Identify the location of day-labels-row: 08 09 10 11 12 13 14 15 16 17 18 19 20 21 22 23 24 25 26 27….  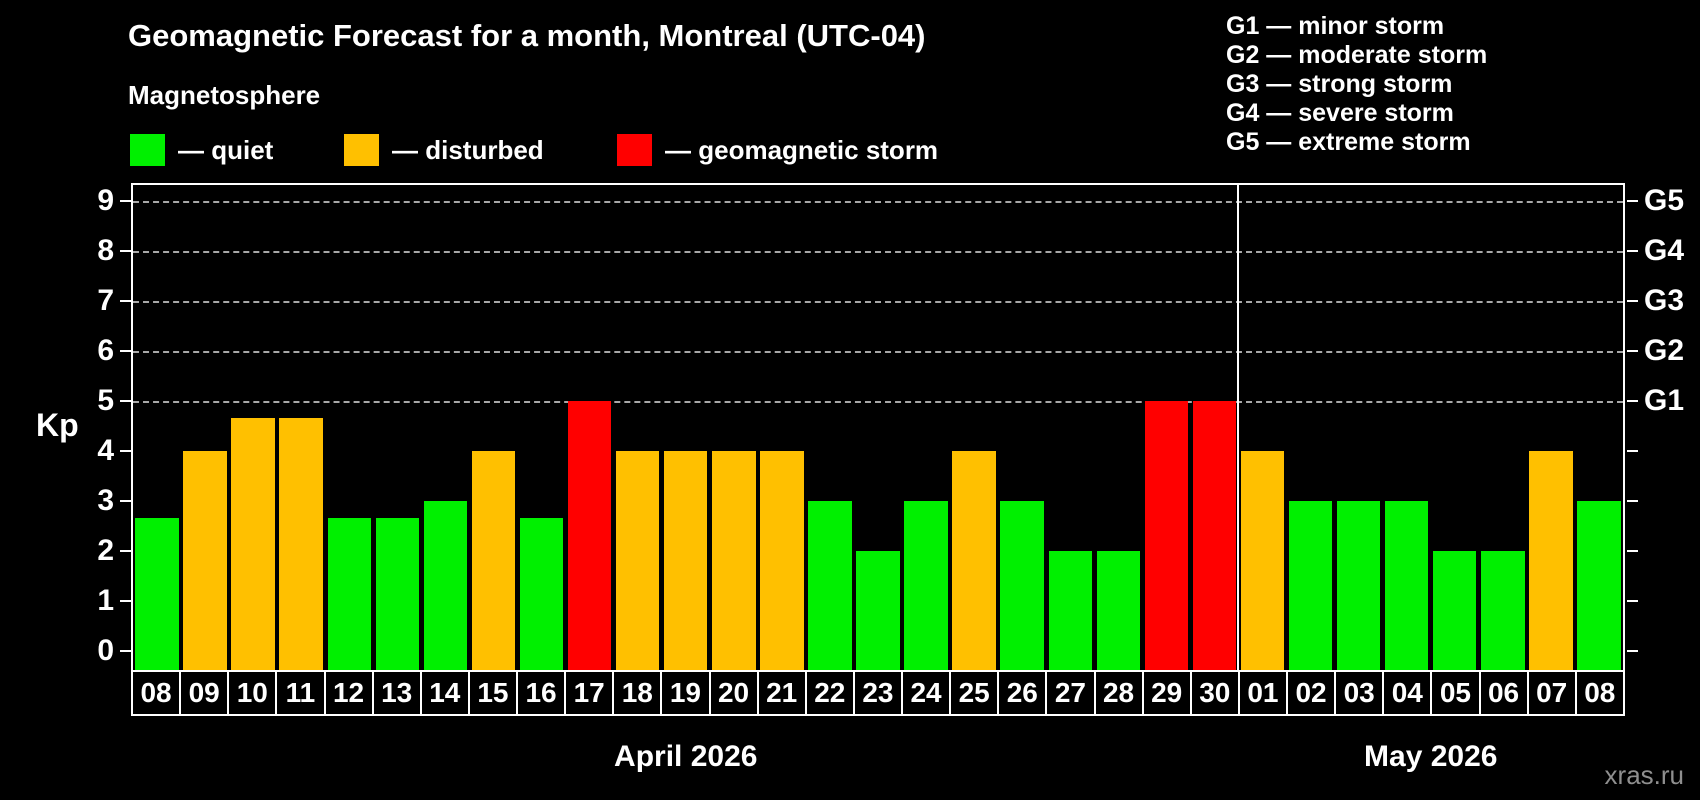
(878, 693).